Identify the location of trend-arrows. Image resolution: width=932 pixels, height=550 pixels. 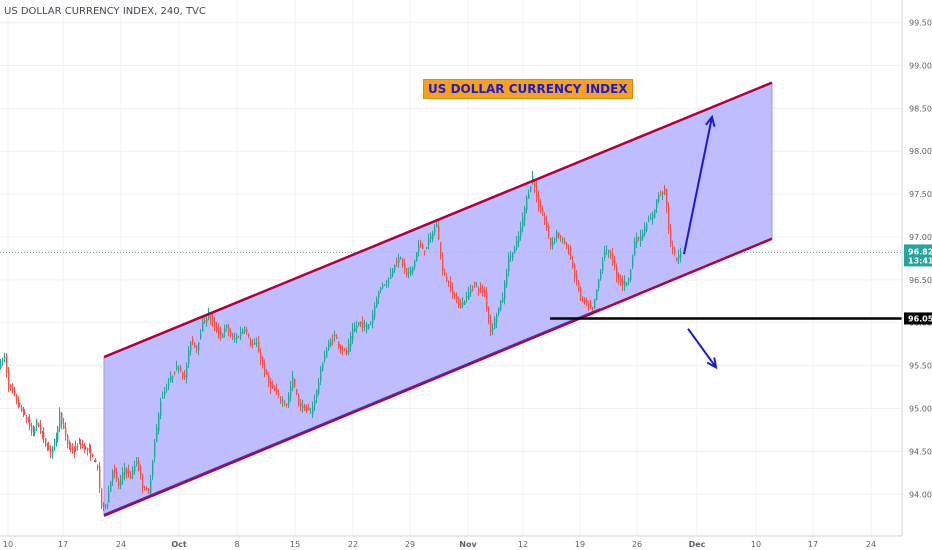
(700, 242).